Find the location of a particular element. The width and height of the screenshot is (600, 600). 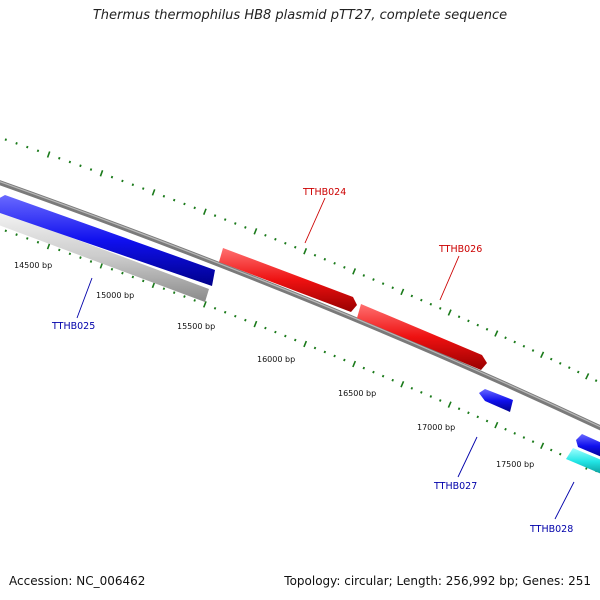

scale-label: 15000 bp is located at coordinates (115, 295).